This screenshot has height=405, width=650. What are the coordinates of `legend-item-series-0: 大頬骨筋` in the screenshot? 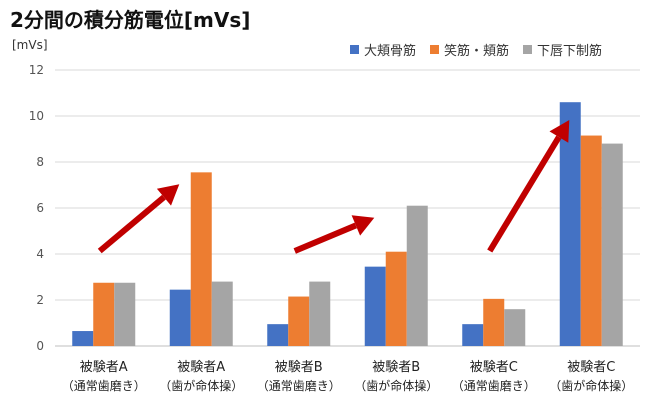 It's located at (383, 49).